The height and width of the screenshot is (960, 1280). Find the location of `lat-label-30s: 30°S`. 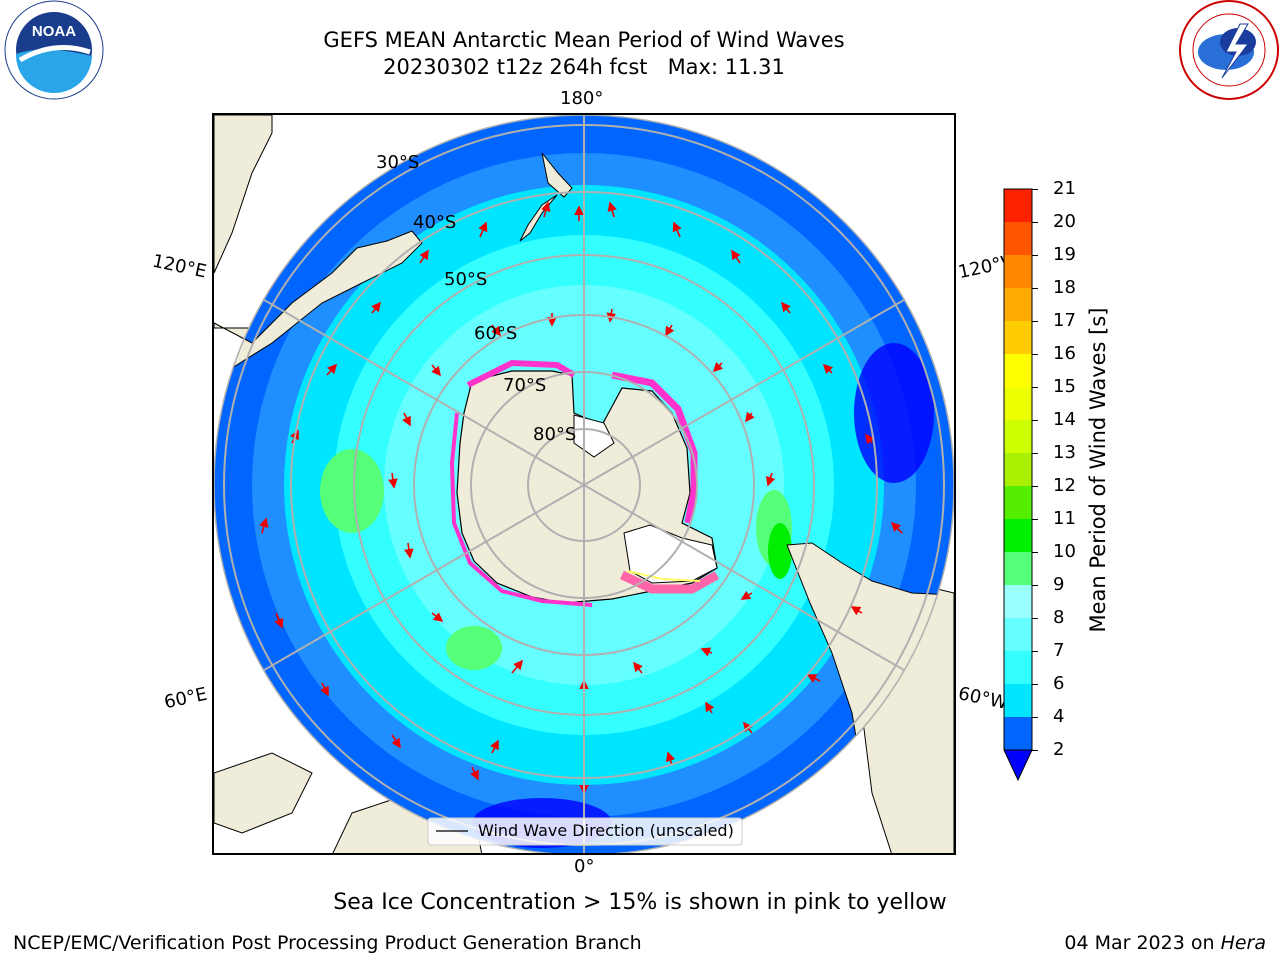

lat-label-30s: 30°S is located at coordinates (398, 162).